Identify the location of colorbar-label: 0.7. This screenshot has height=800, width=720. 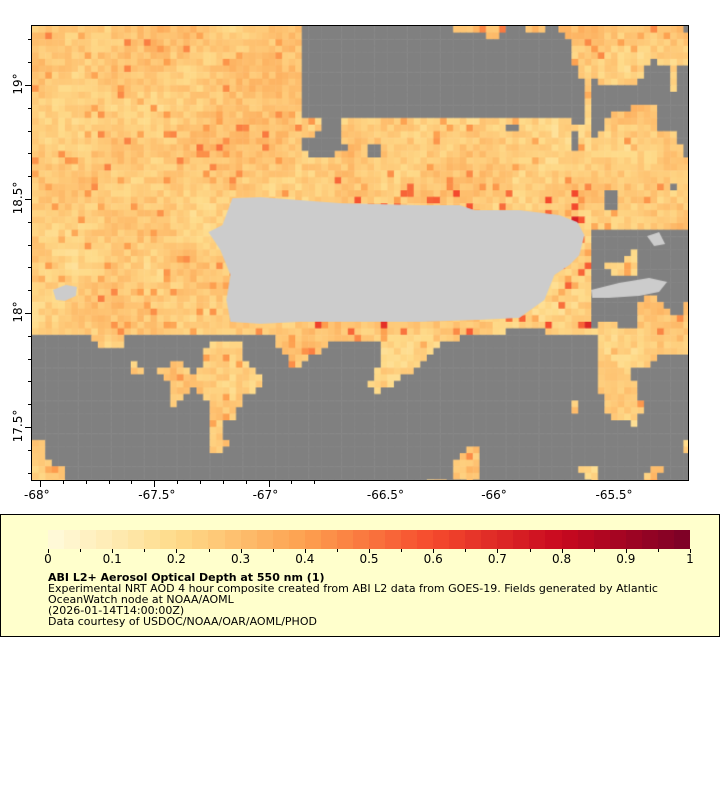
(497, 559).